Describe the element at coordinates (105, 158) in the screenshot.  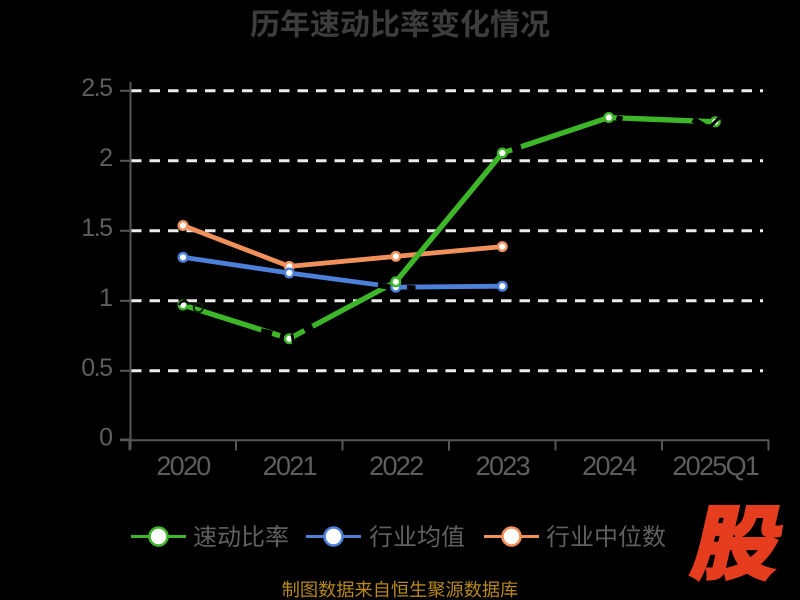
I see `svg-text: 2` at that location.